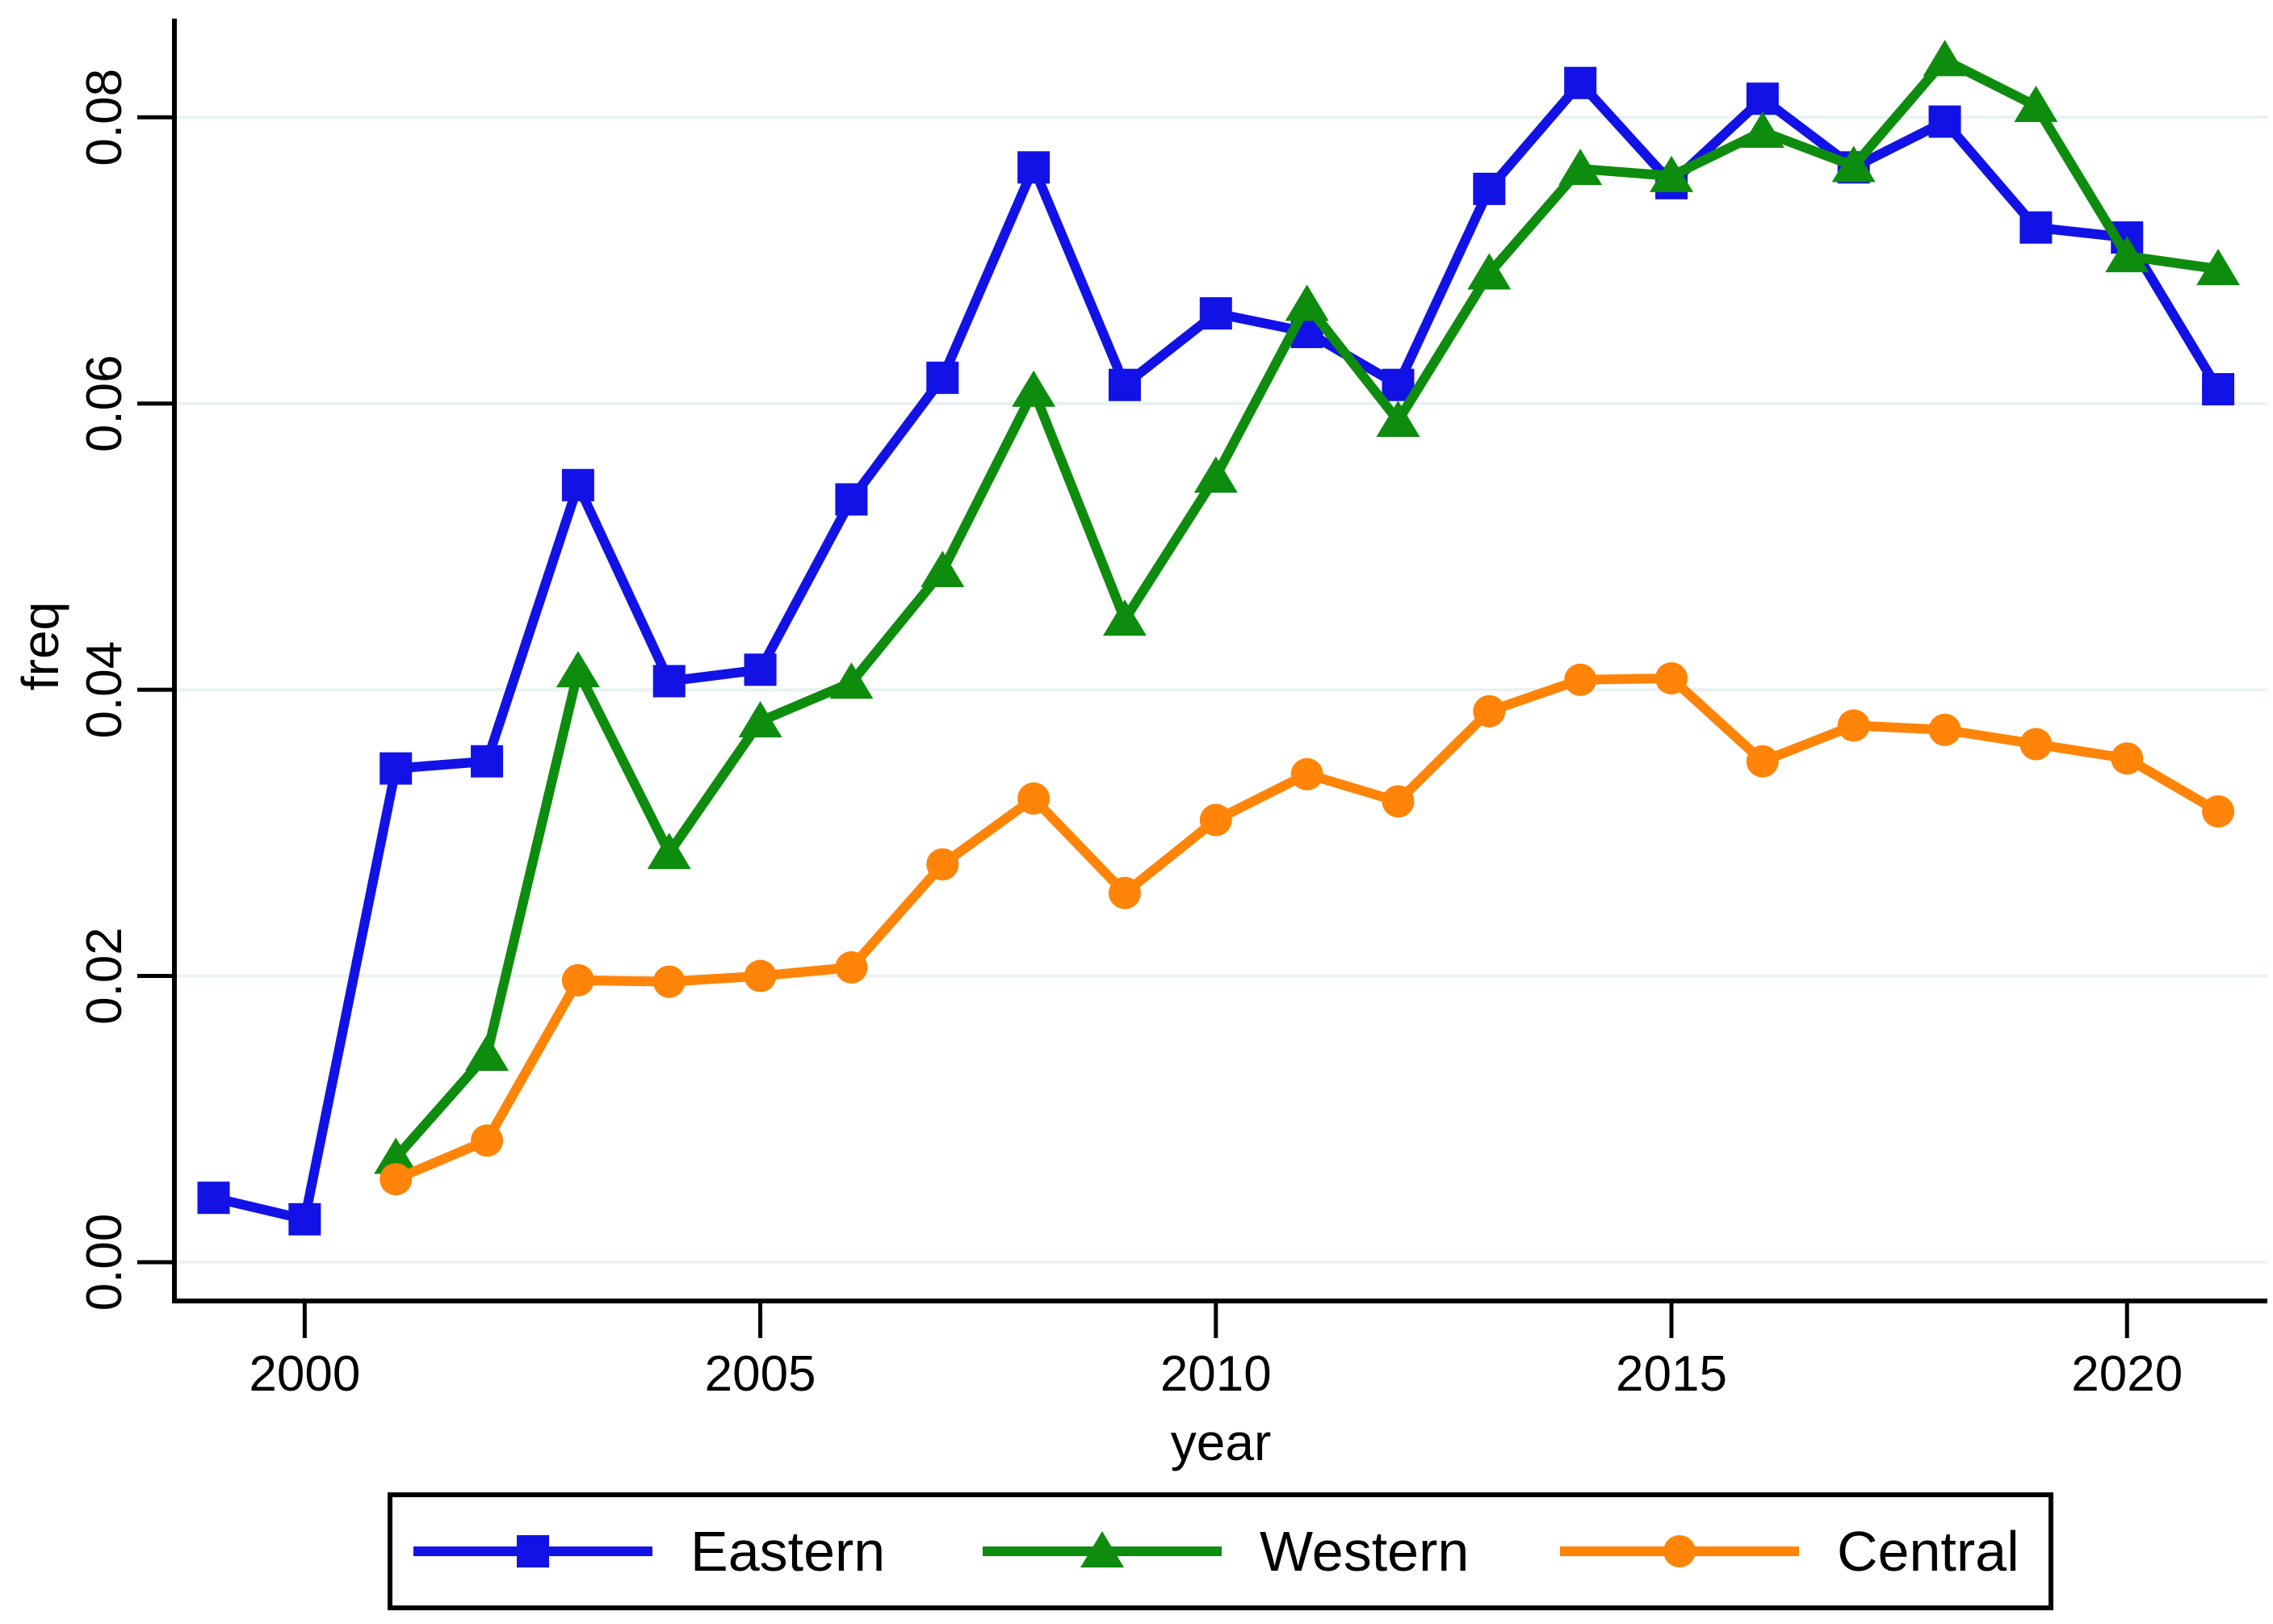 Image resolution: width=2273 pixels, height=1624 pixels. I want to click on series-western-marker-2008, so click(1034, 388).